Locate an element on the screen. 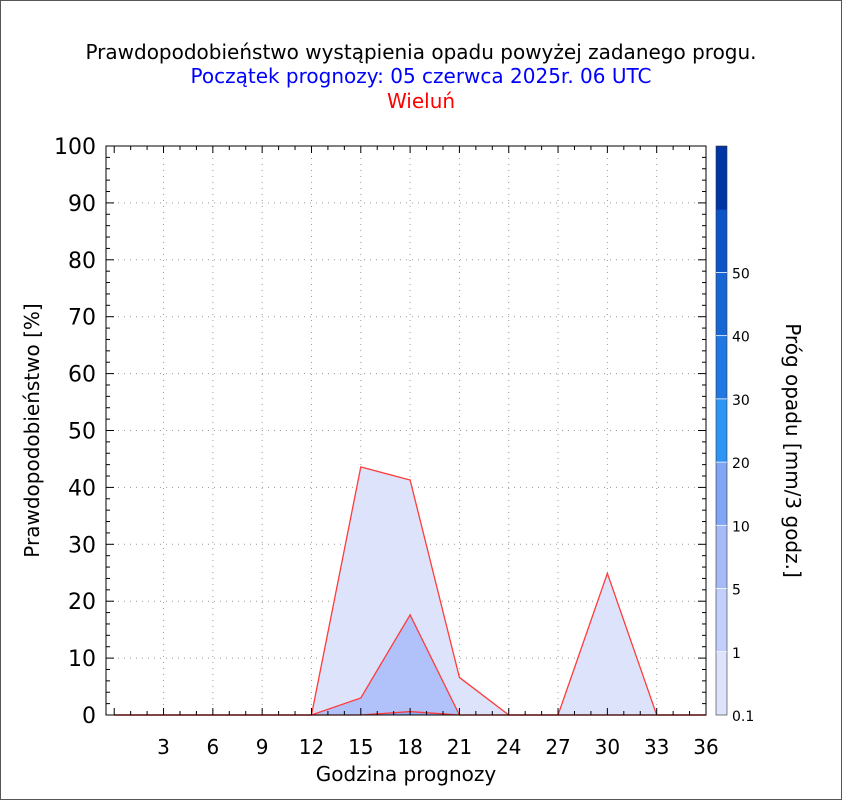  colorbar: 0.1 1 5 10 20 30 40 50 Próg opadu [mm/3 godz.] is located at coordinates (760, 435).